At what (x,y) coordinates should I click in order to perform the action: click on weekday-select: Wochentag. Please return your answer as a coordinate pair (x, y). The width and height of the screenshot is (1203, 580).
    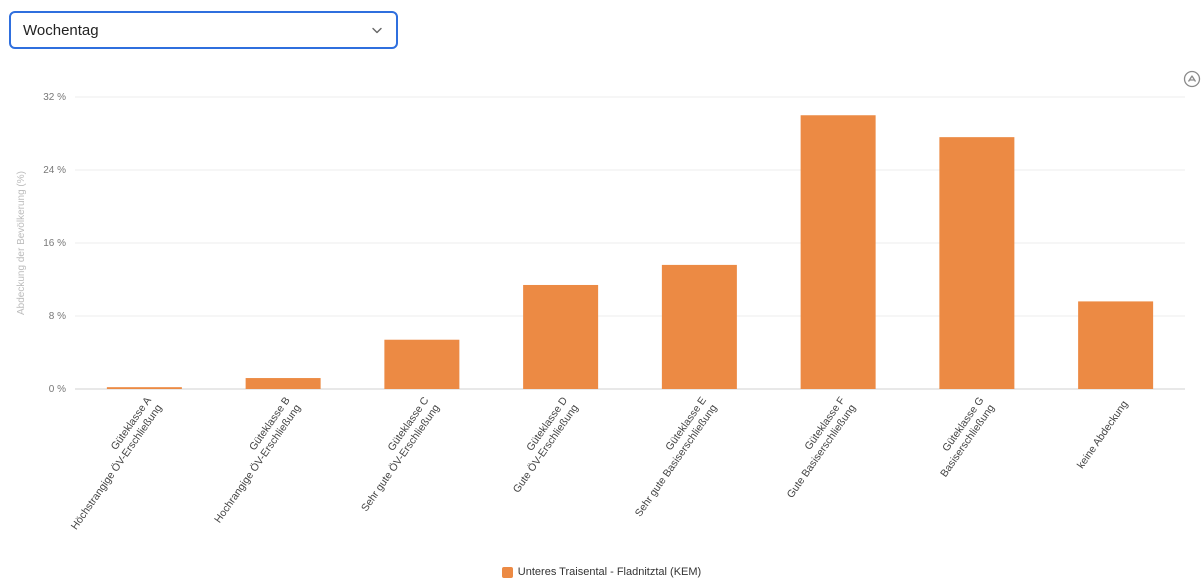
    Looking at the image, I should click on (203, 30).